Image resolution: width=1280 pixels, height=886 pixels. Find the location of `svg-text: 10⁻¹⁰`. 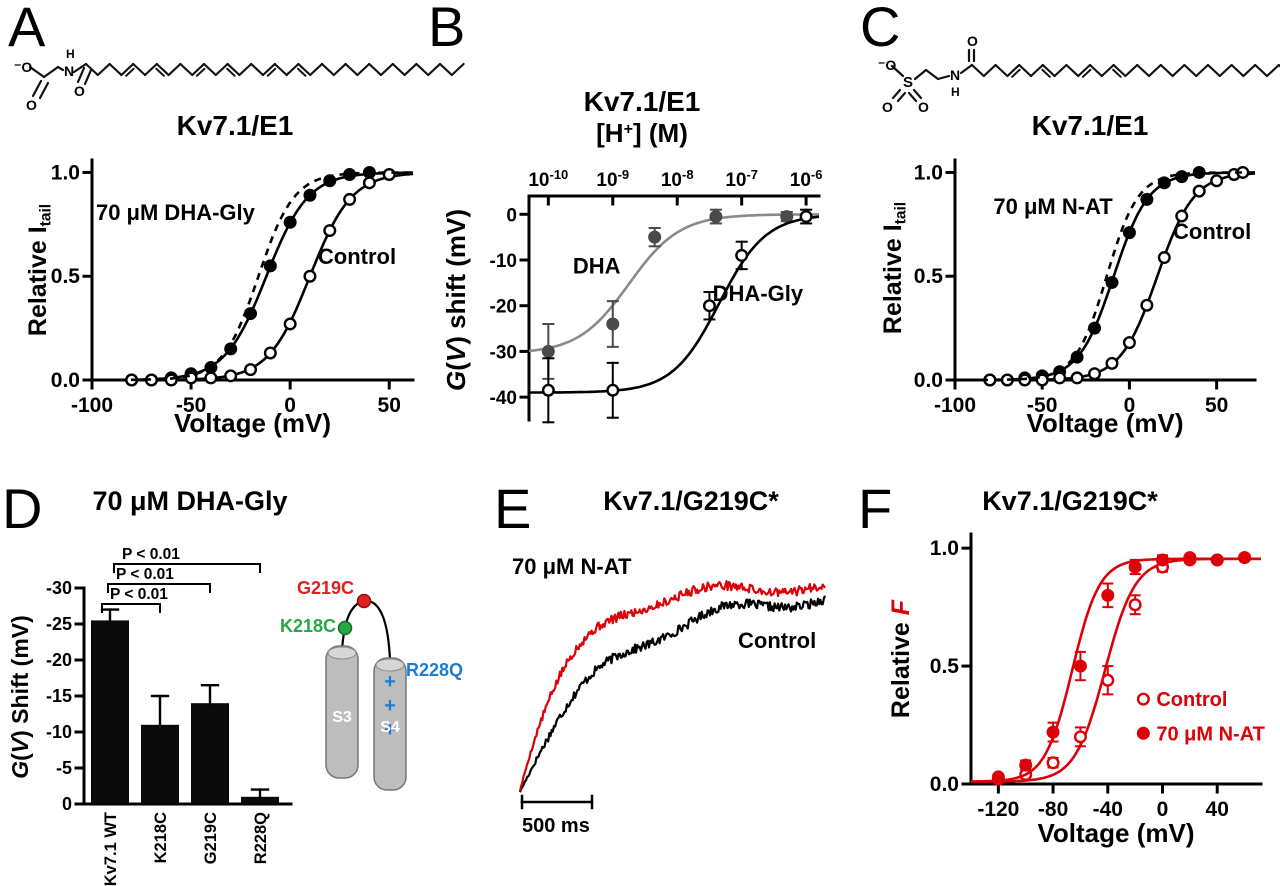

svg-text: 10⁻¹⁰ is located at coordinates (548, 179).